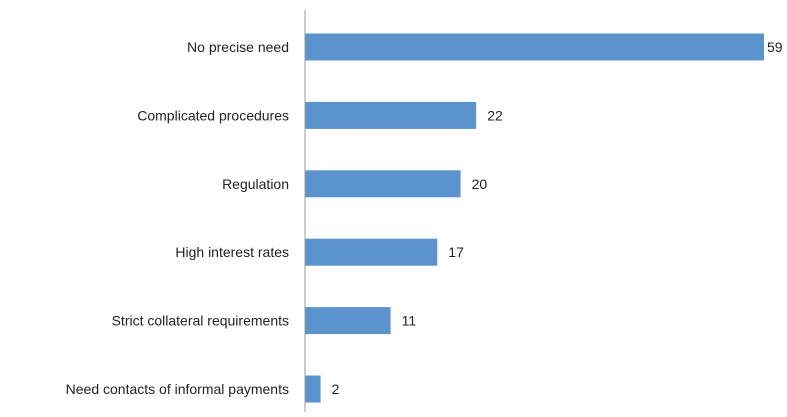  What do you see at coordinates (480, 184) in the screenshot?
I see `value-label-2: 20` at bounding box center [480, 184].